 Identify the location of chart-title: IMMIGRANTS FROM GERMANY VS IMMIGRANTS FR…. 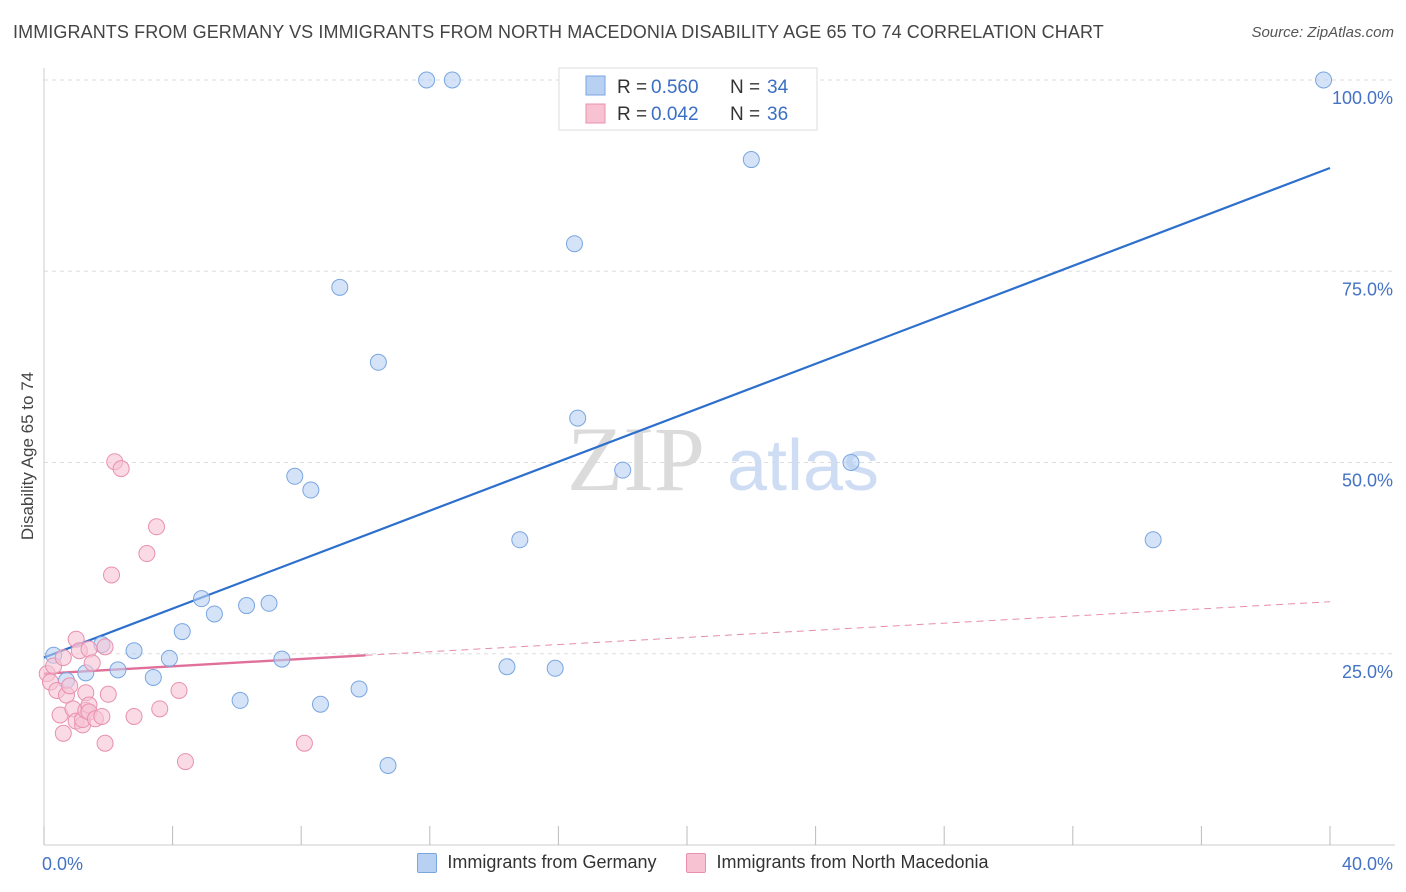
(558, 32).